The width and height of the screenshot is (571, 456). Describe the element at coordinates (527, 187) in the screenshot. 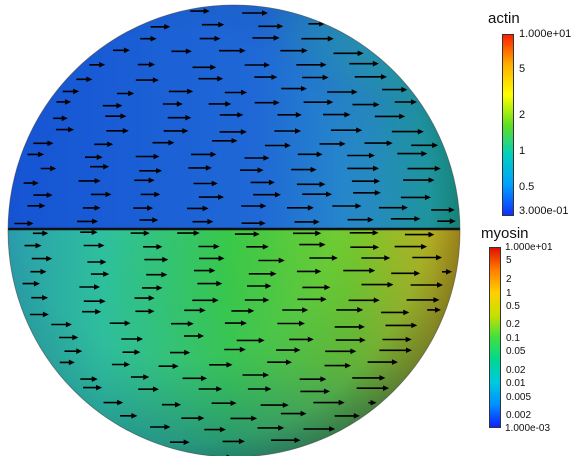

I see `actin-tick: 0.5` at that location.